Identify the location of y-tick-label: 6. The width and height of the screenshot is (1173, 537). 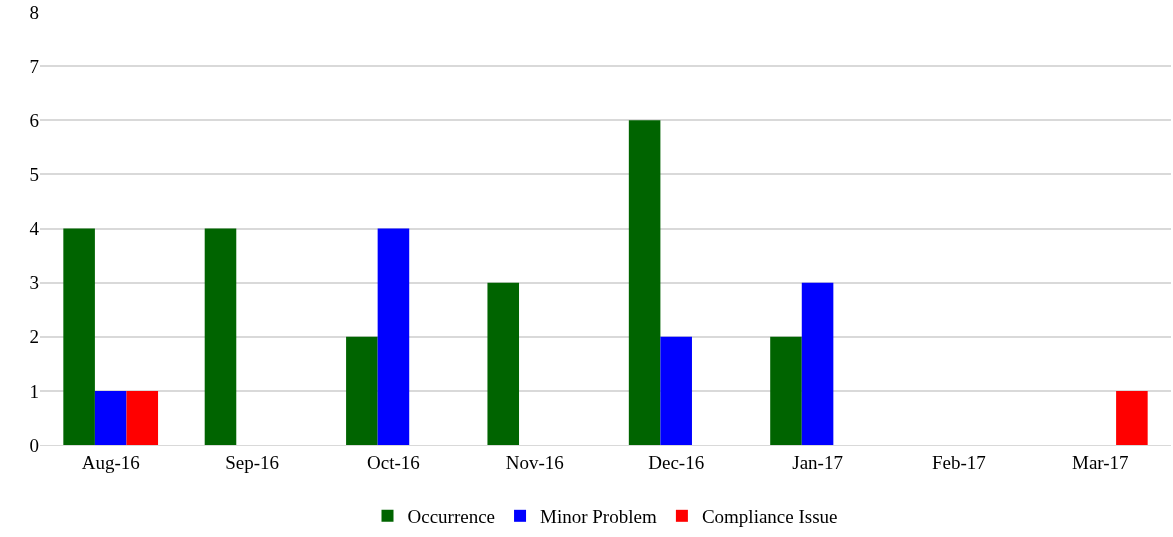
(34, 120).